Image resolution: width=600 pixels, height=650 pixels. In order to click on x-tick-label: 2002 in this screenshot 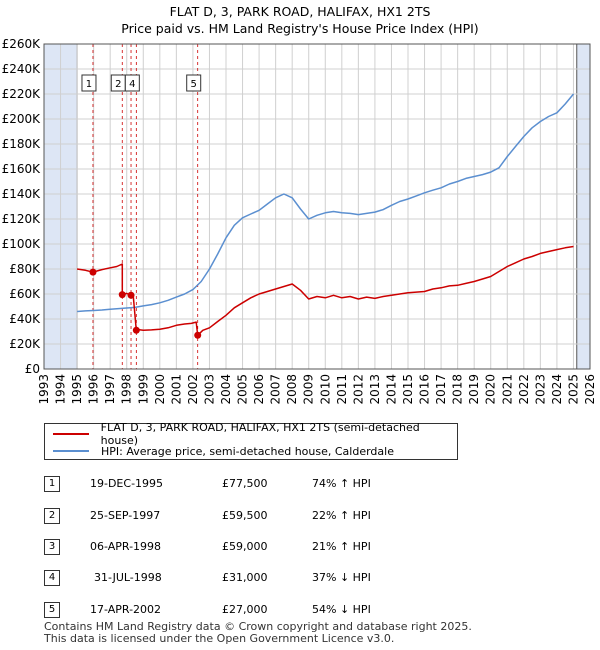, I will do `click(193, 389)`.